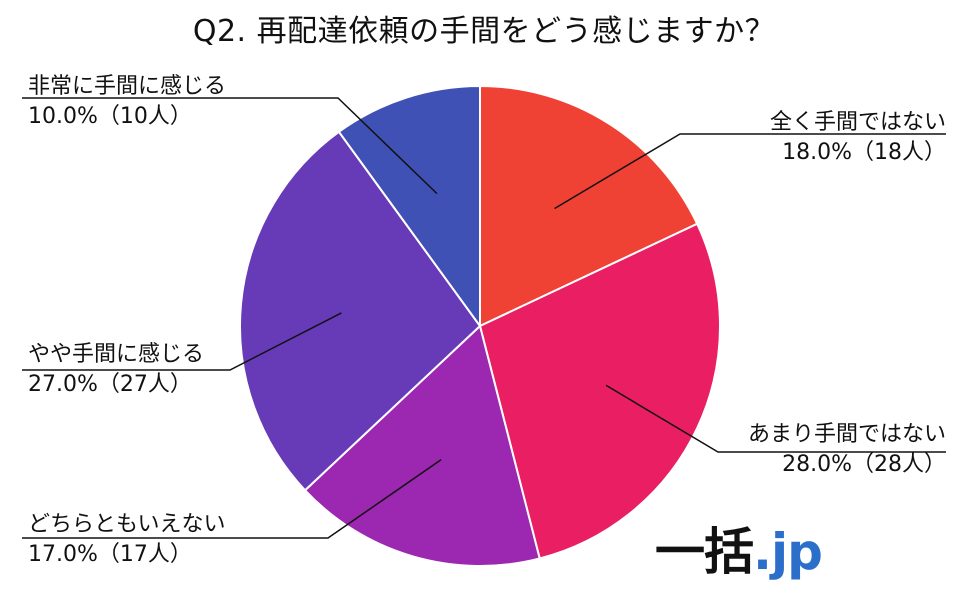 The image size is (968, 592). Describe the element at coordinates (858, 138) in the screenshot. I see `label-slice-0: 全く手間ではない 18.0%（18人）` at that location.